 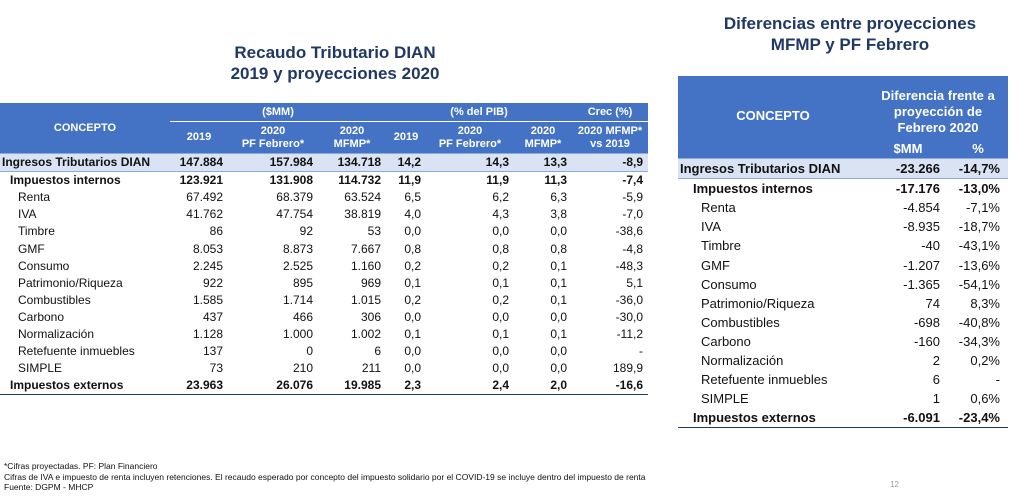 I want to click on cell-p2020pf: 14,3, so click(x=470, y=162).